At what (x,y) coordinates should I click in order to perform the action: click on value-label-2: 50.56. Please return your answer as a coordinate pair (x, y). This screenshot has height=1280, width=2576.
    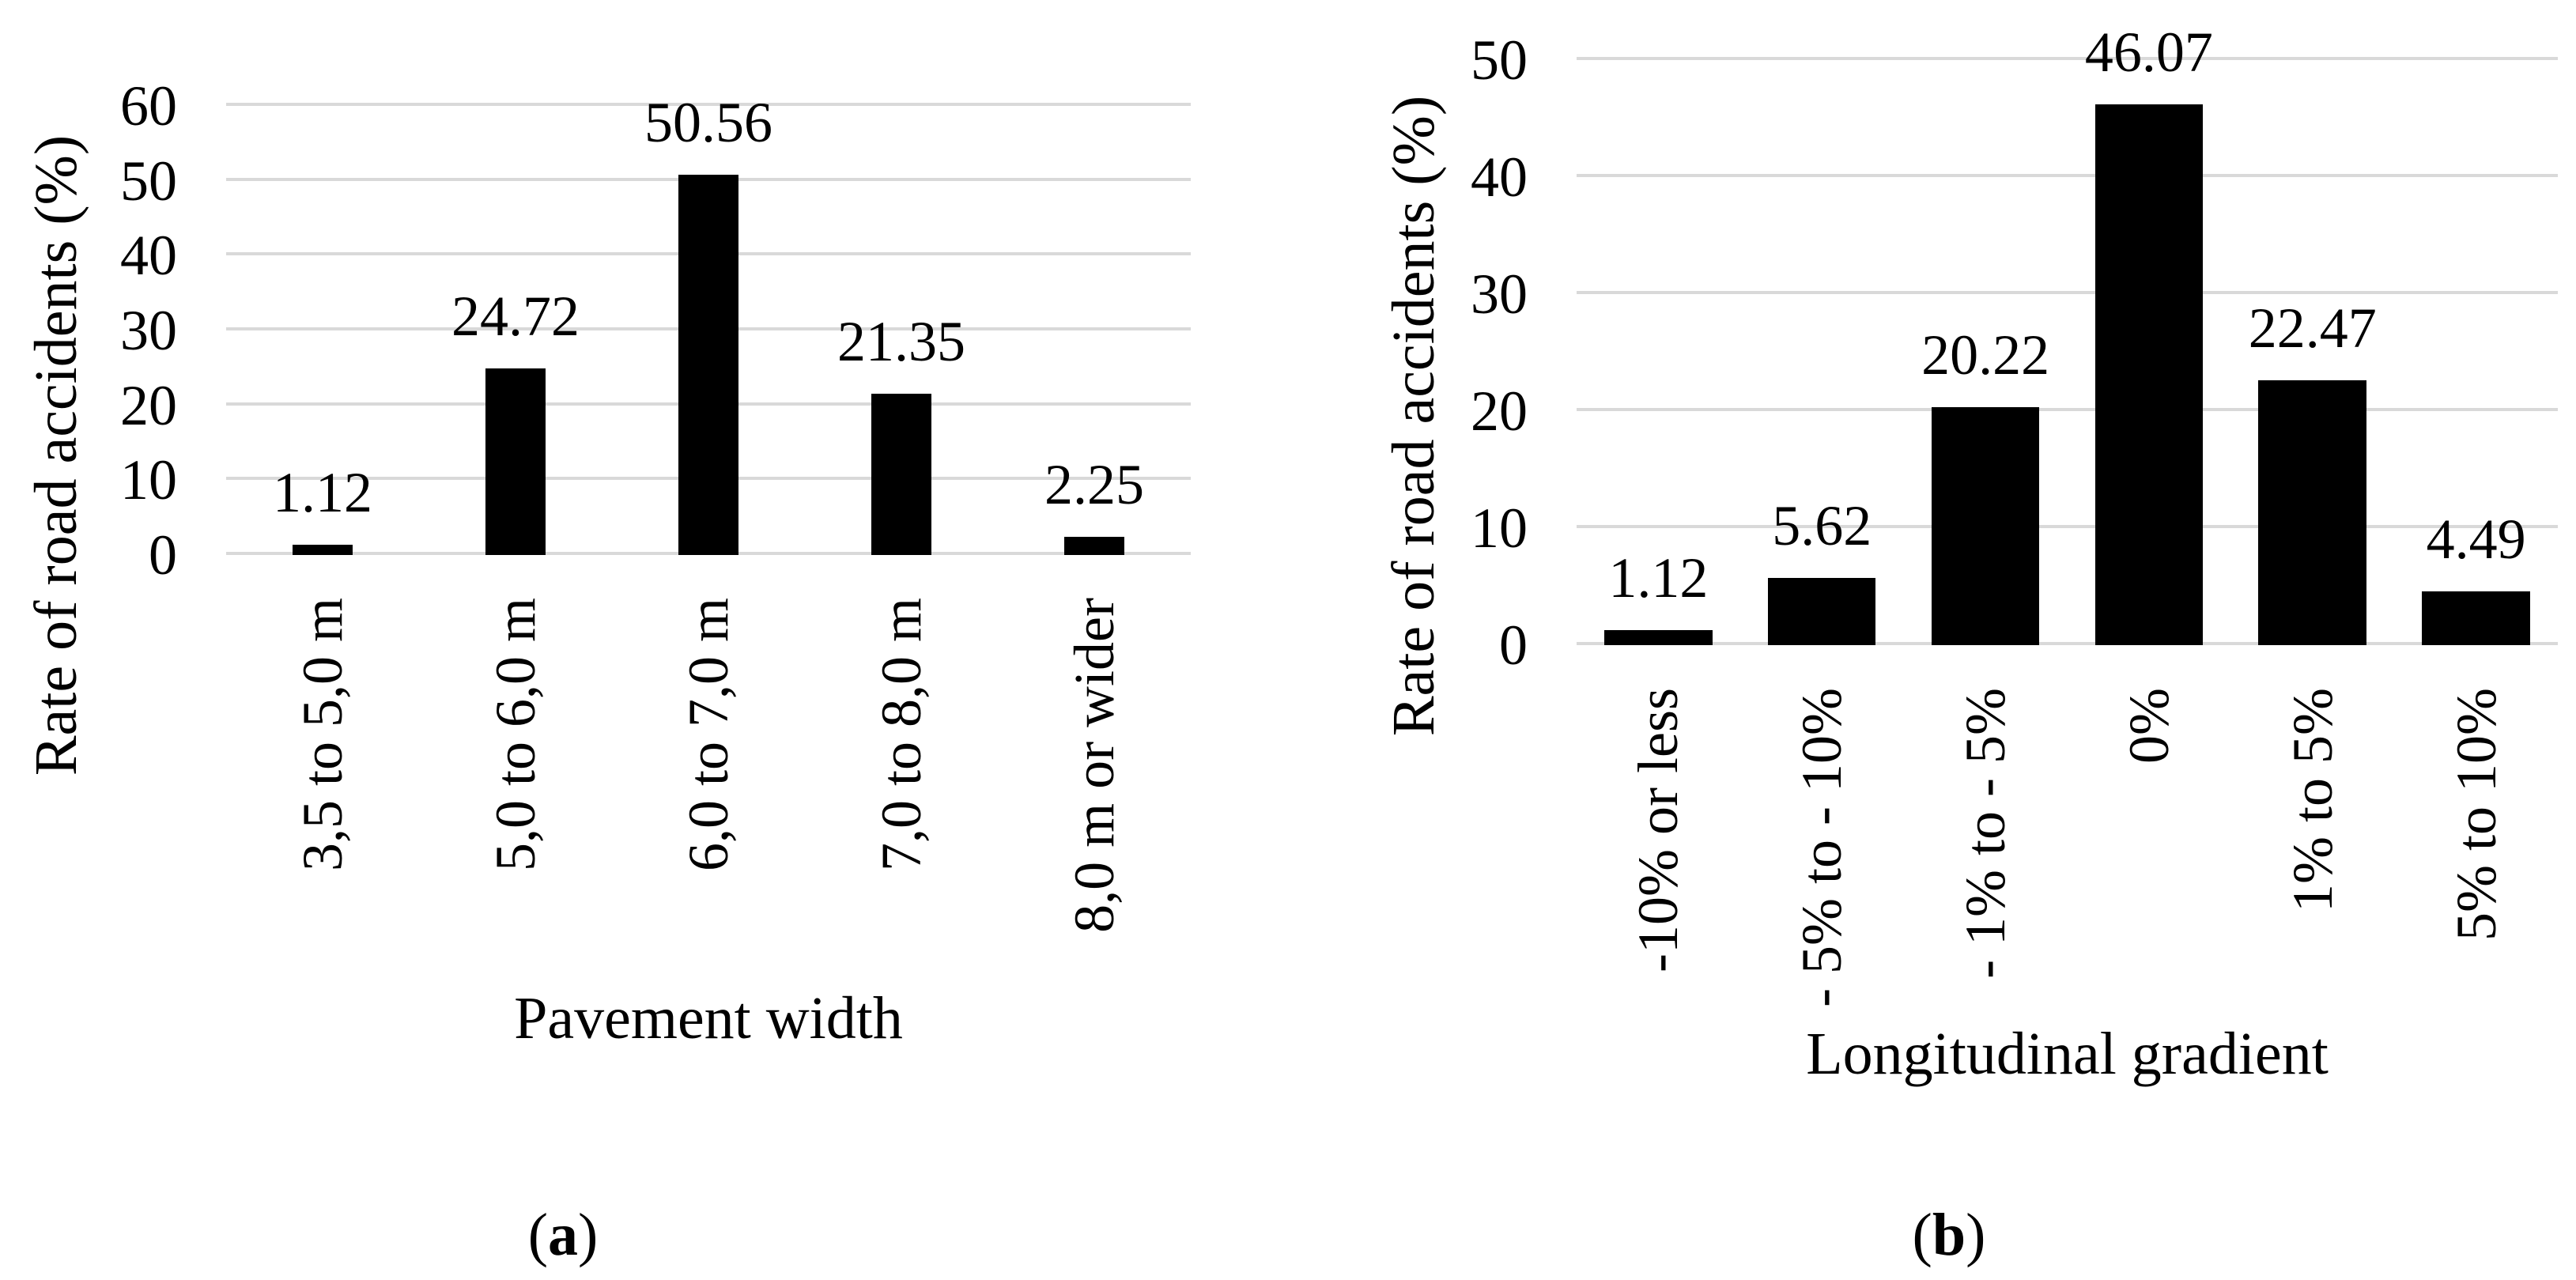
    Looking at the image, I should click on (708, 123).